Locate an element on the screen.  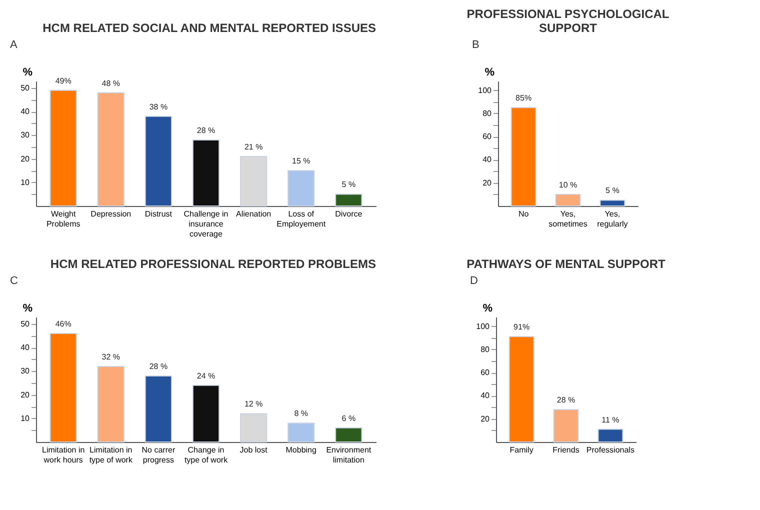
x-tick-label: Friends is located at coordinates (566, 450).